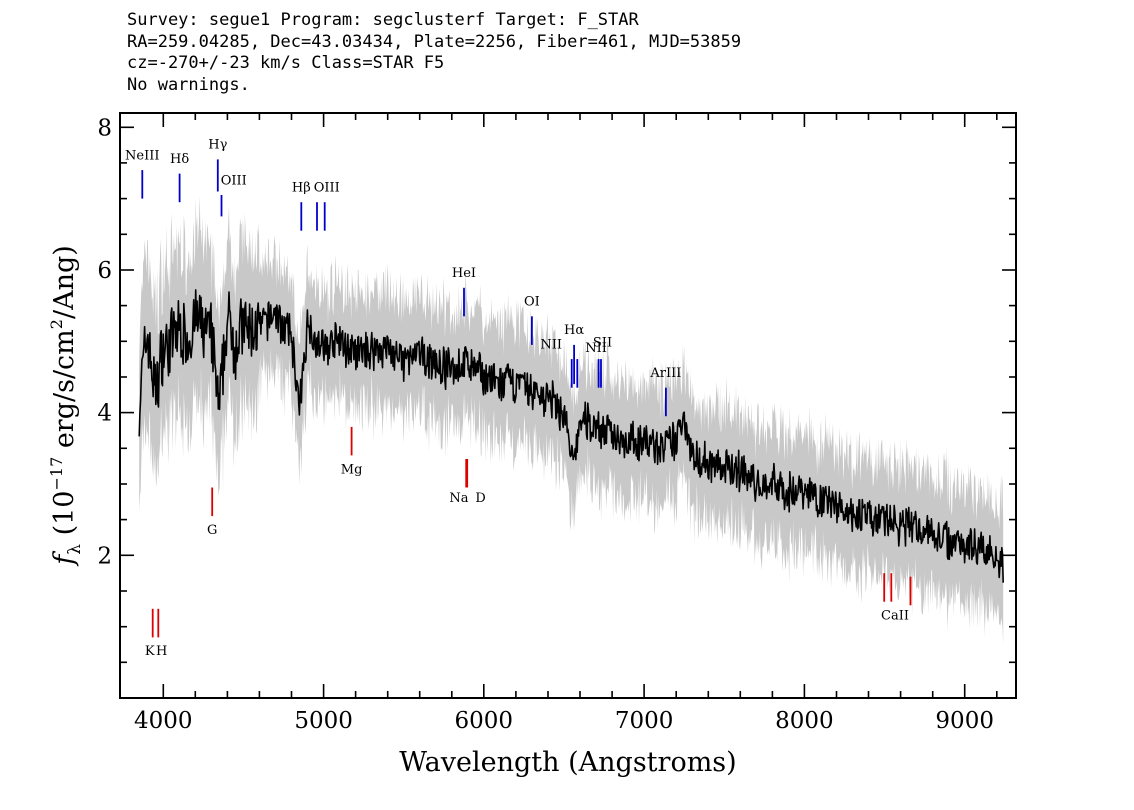  Describe the element at coordinates (161, 651) in the screenshot. I see `absorption-line-label: H` at that location.